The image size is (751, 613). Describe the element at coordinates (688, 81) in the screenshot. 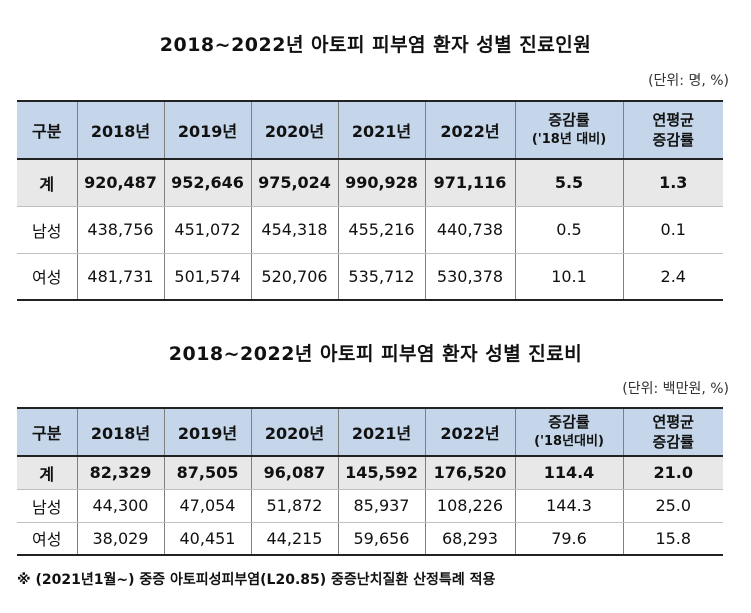

I see `table1-unit: (단위: 명, %)` at that location.